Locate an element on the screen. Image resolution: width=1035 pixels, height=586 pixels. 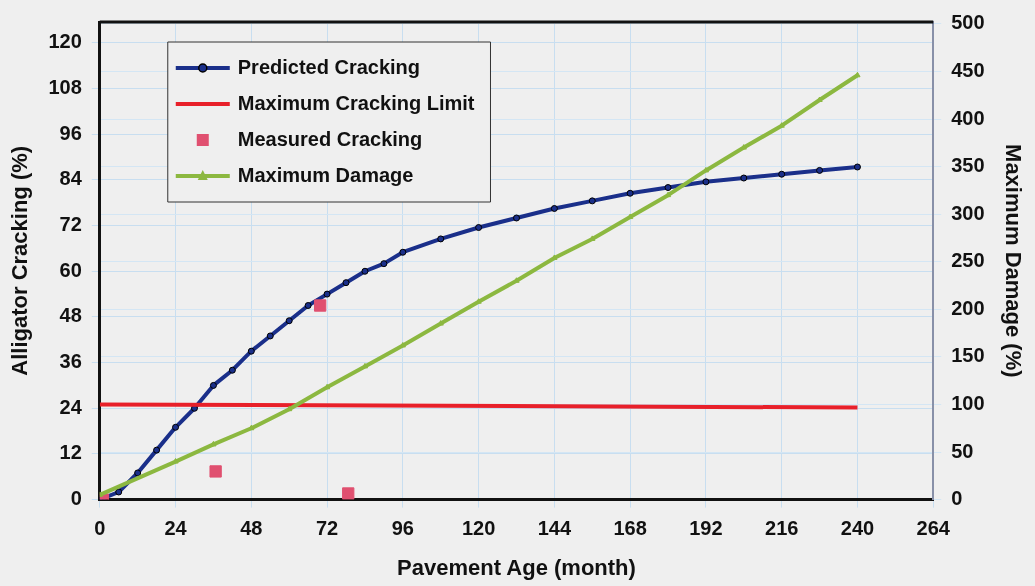
legend-label: Predicted Cracking is located at coordinates (329, 66).